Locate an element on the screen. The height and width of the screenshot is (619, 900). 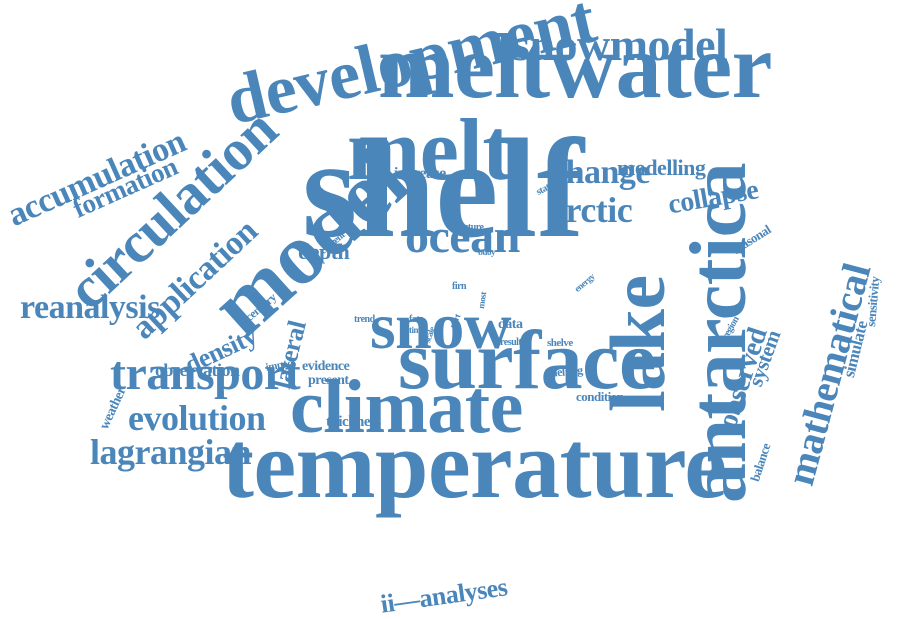
word-evidence: evidence is located at coordinates (326, 367).